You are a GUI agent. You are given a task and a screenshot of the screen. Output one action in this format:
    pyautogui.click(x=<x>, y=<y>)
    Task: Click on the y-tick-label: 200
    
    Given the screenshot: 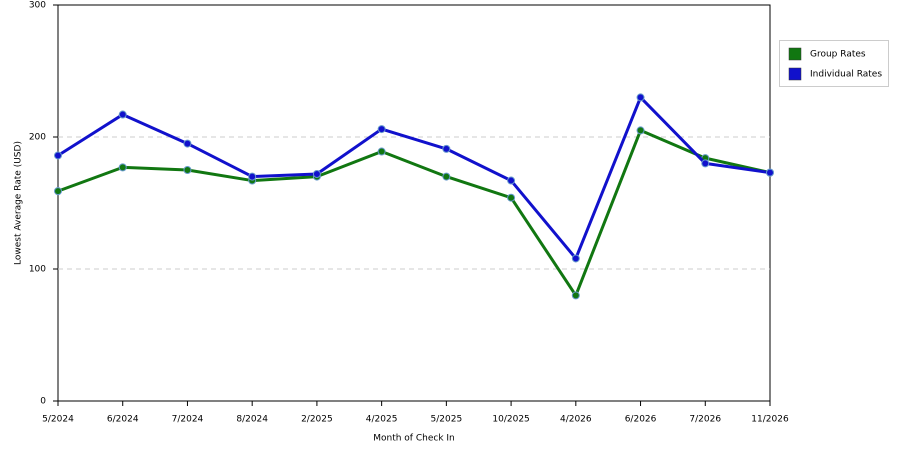 What is the action you would take?
    pyautogui.click(x=37, y=138)
    